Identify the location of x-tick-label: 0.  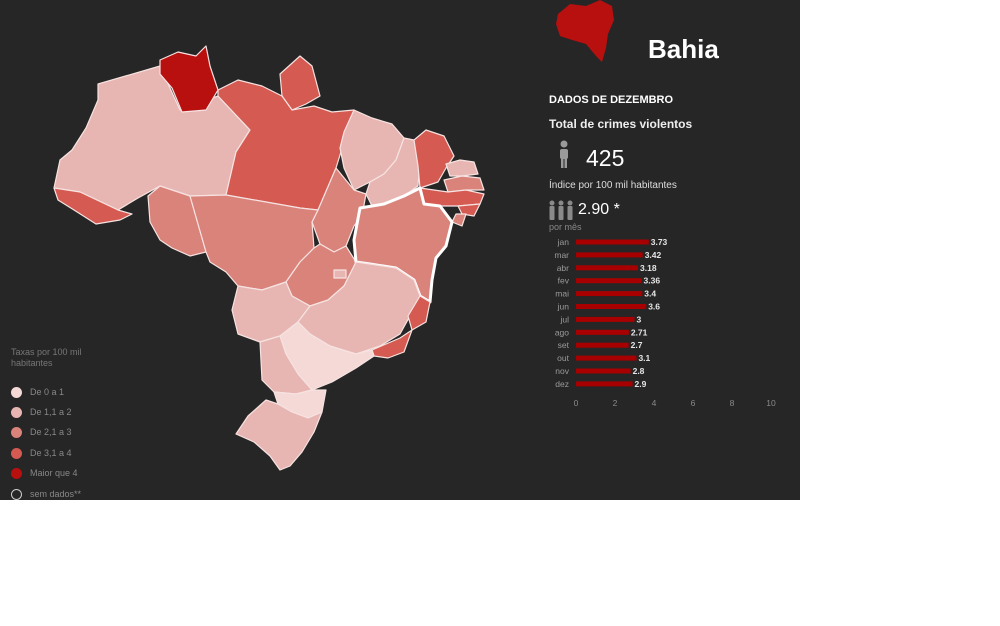
(576, 403).